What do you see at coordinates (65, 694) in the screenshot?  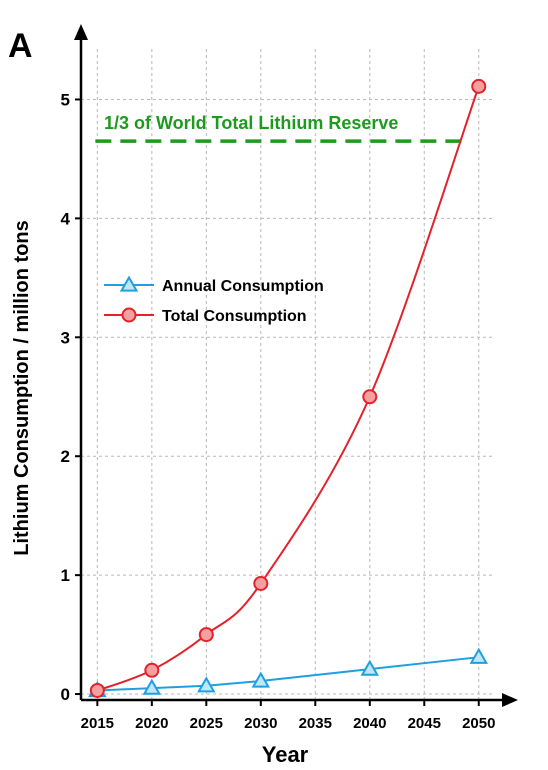 I see `y-tick-label: 0` at bounding box center [65, 694].